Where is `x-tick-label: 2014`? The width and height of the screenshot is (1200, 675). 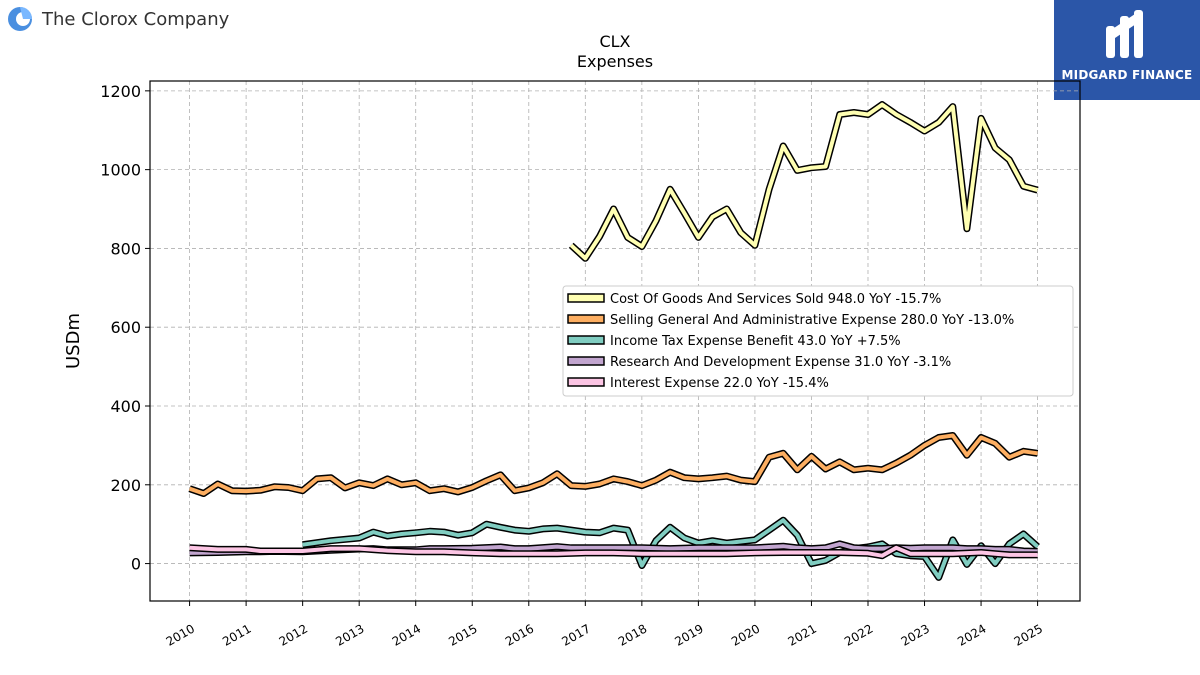
x-tick-label: 2014 is located at coordinates (406, 634).